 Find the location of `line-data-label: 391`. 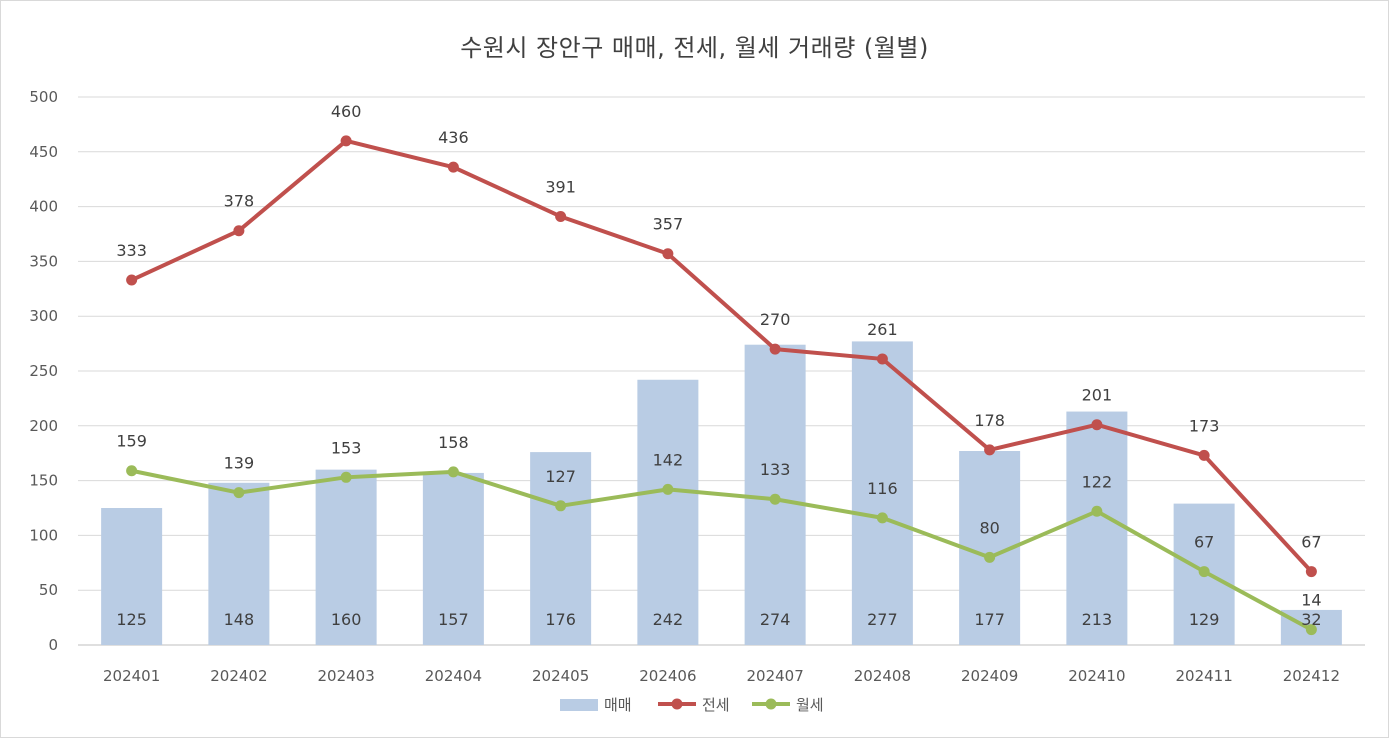

line-data-label: 391 is located at coordinates (560, 186).